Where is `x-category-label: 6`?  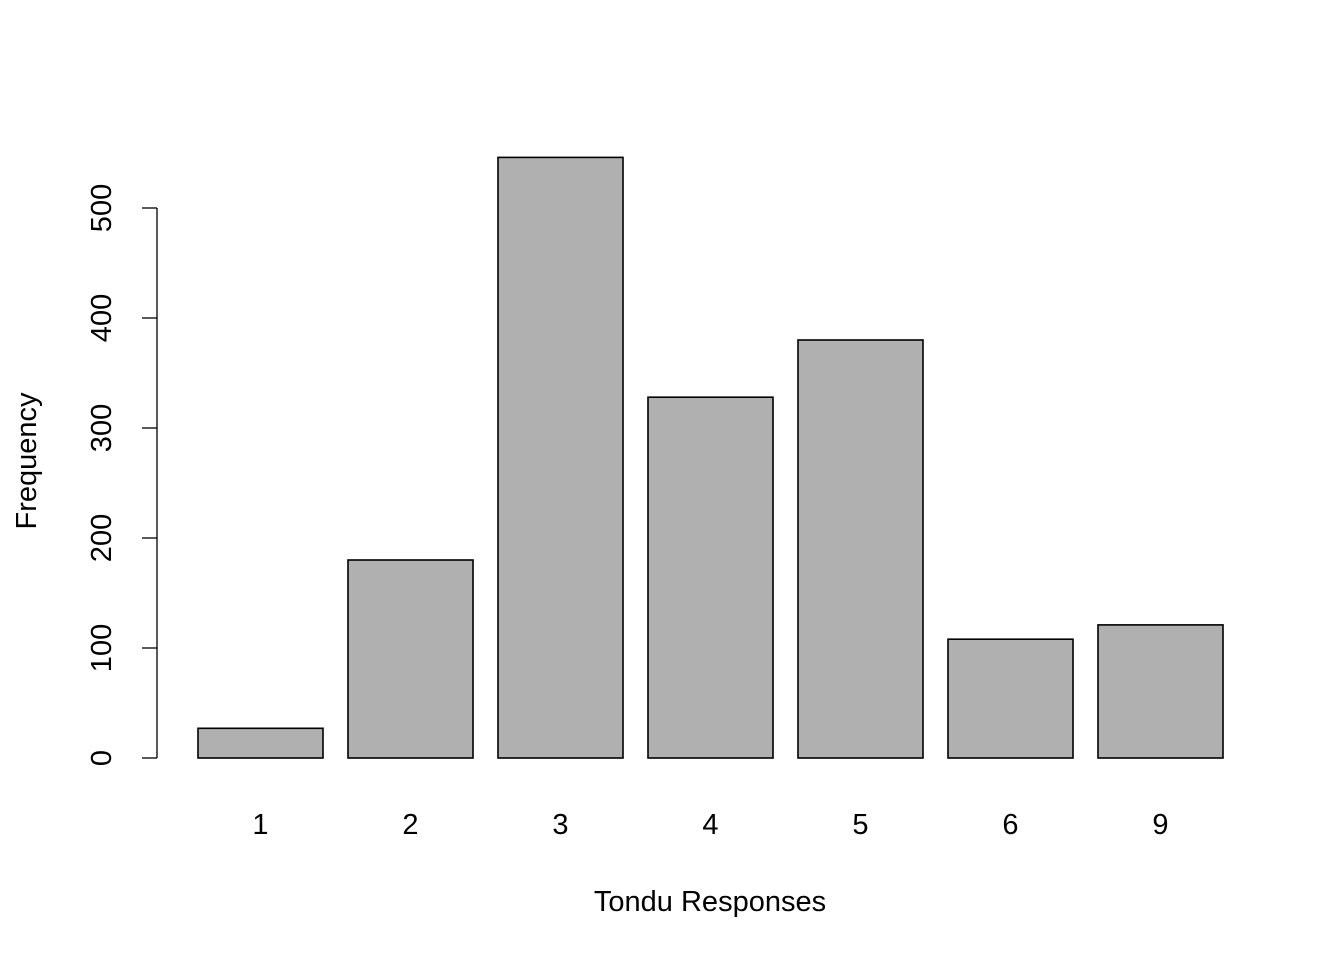
x-category-label: 6 is located at coordinates (1010, 825).